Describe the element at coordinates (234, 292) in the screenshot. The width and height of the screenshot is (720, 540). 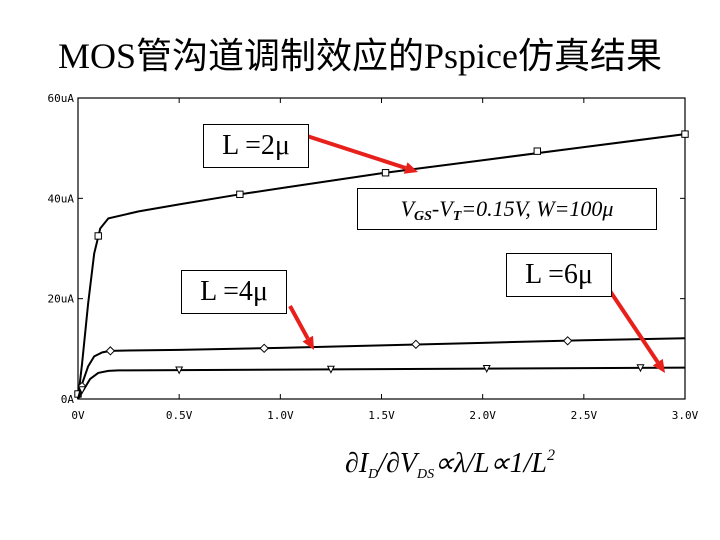
I see `label-l4: L =4μ` at that location.